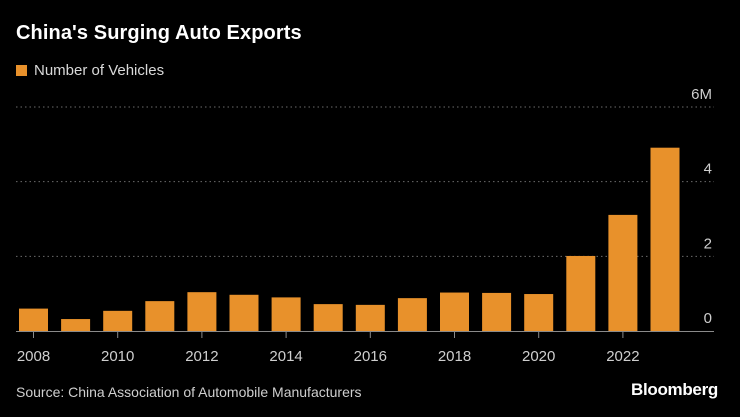 Image resolution: width=740 pixels, height=417 pixels. What do you see at coordinates (539, 312) in the screenshot?
I see `bar-2020` at bounding box center [539, 312].